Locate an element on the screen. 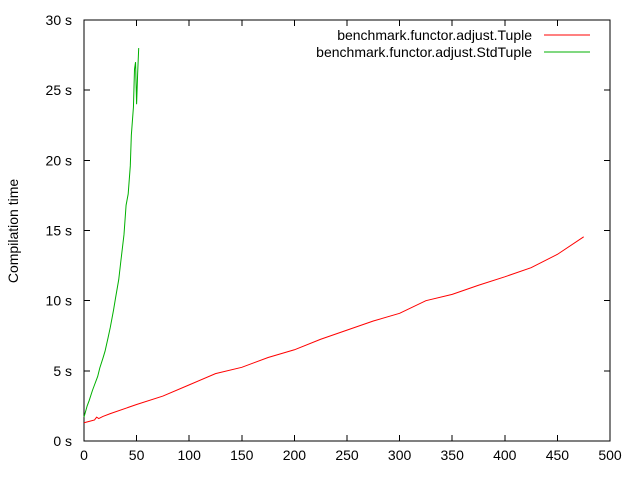 This screenshot has height=480, width=640. y-tick-label: 5 s is located at coordinates (62, 371).